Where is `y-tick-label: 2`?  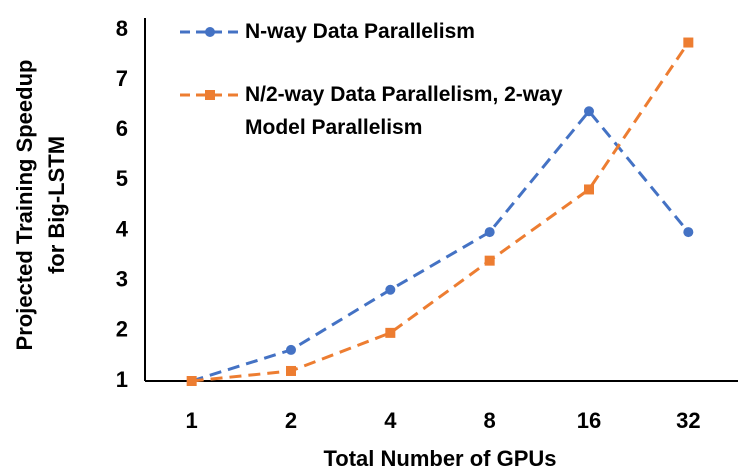 y-tick-label: 2 is located at coordinates (122, 329).